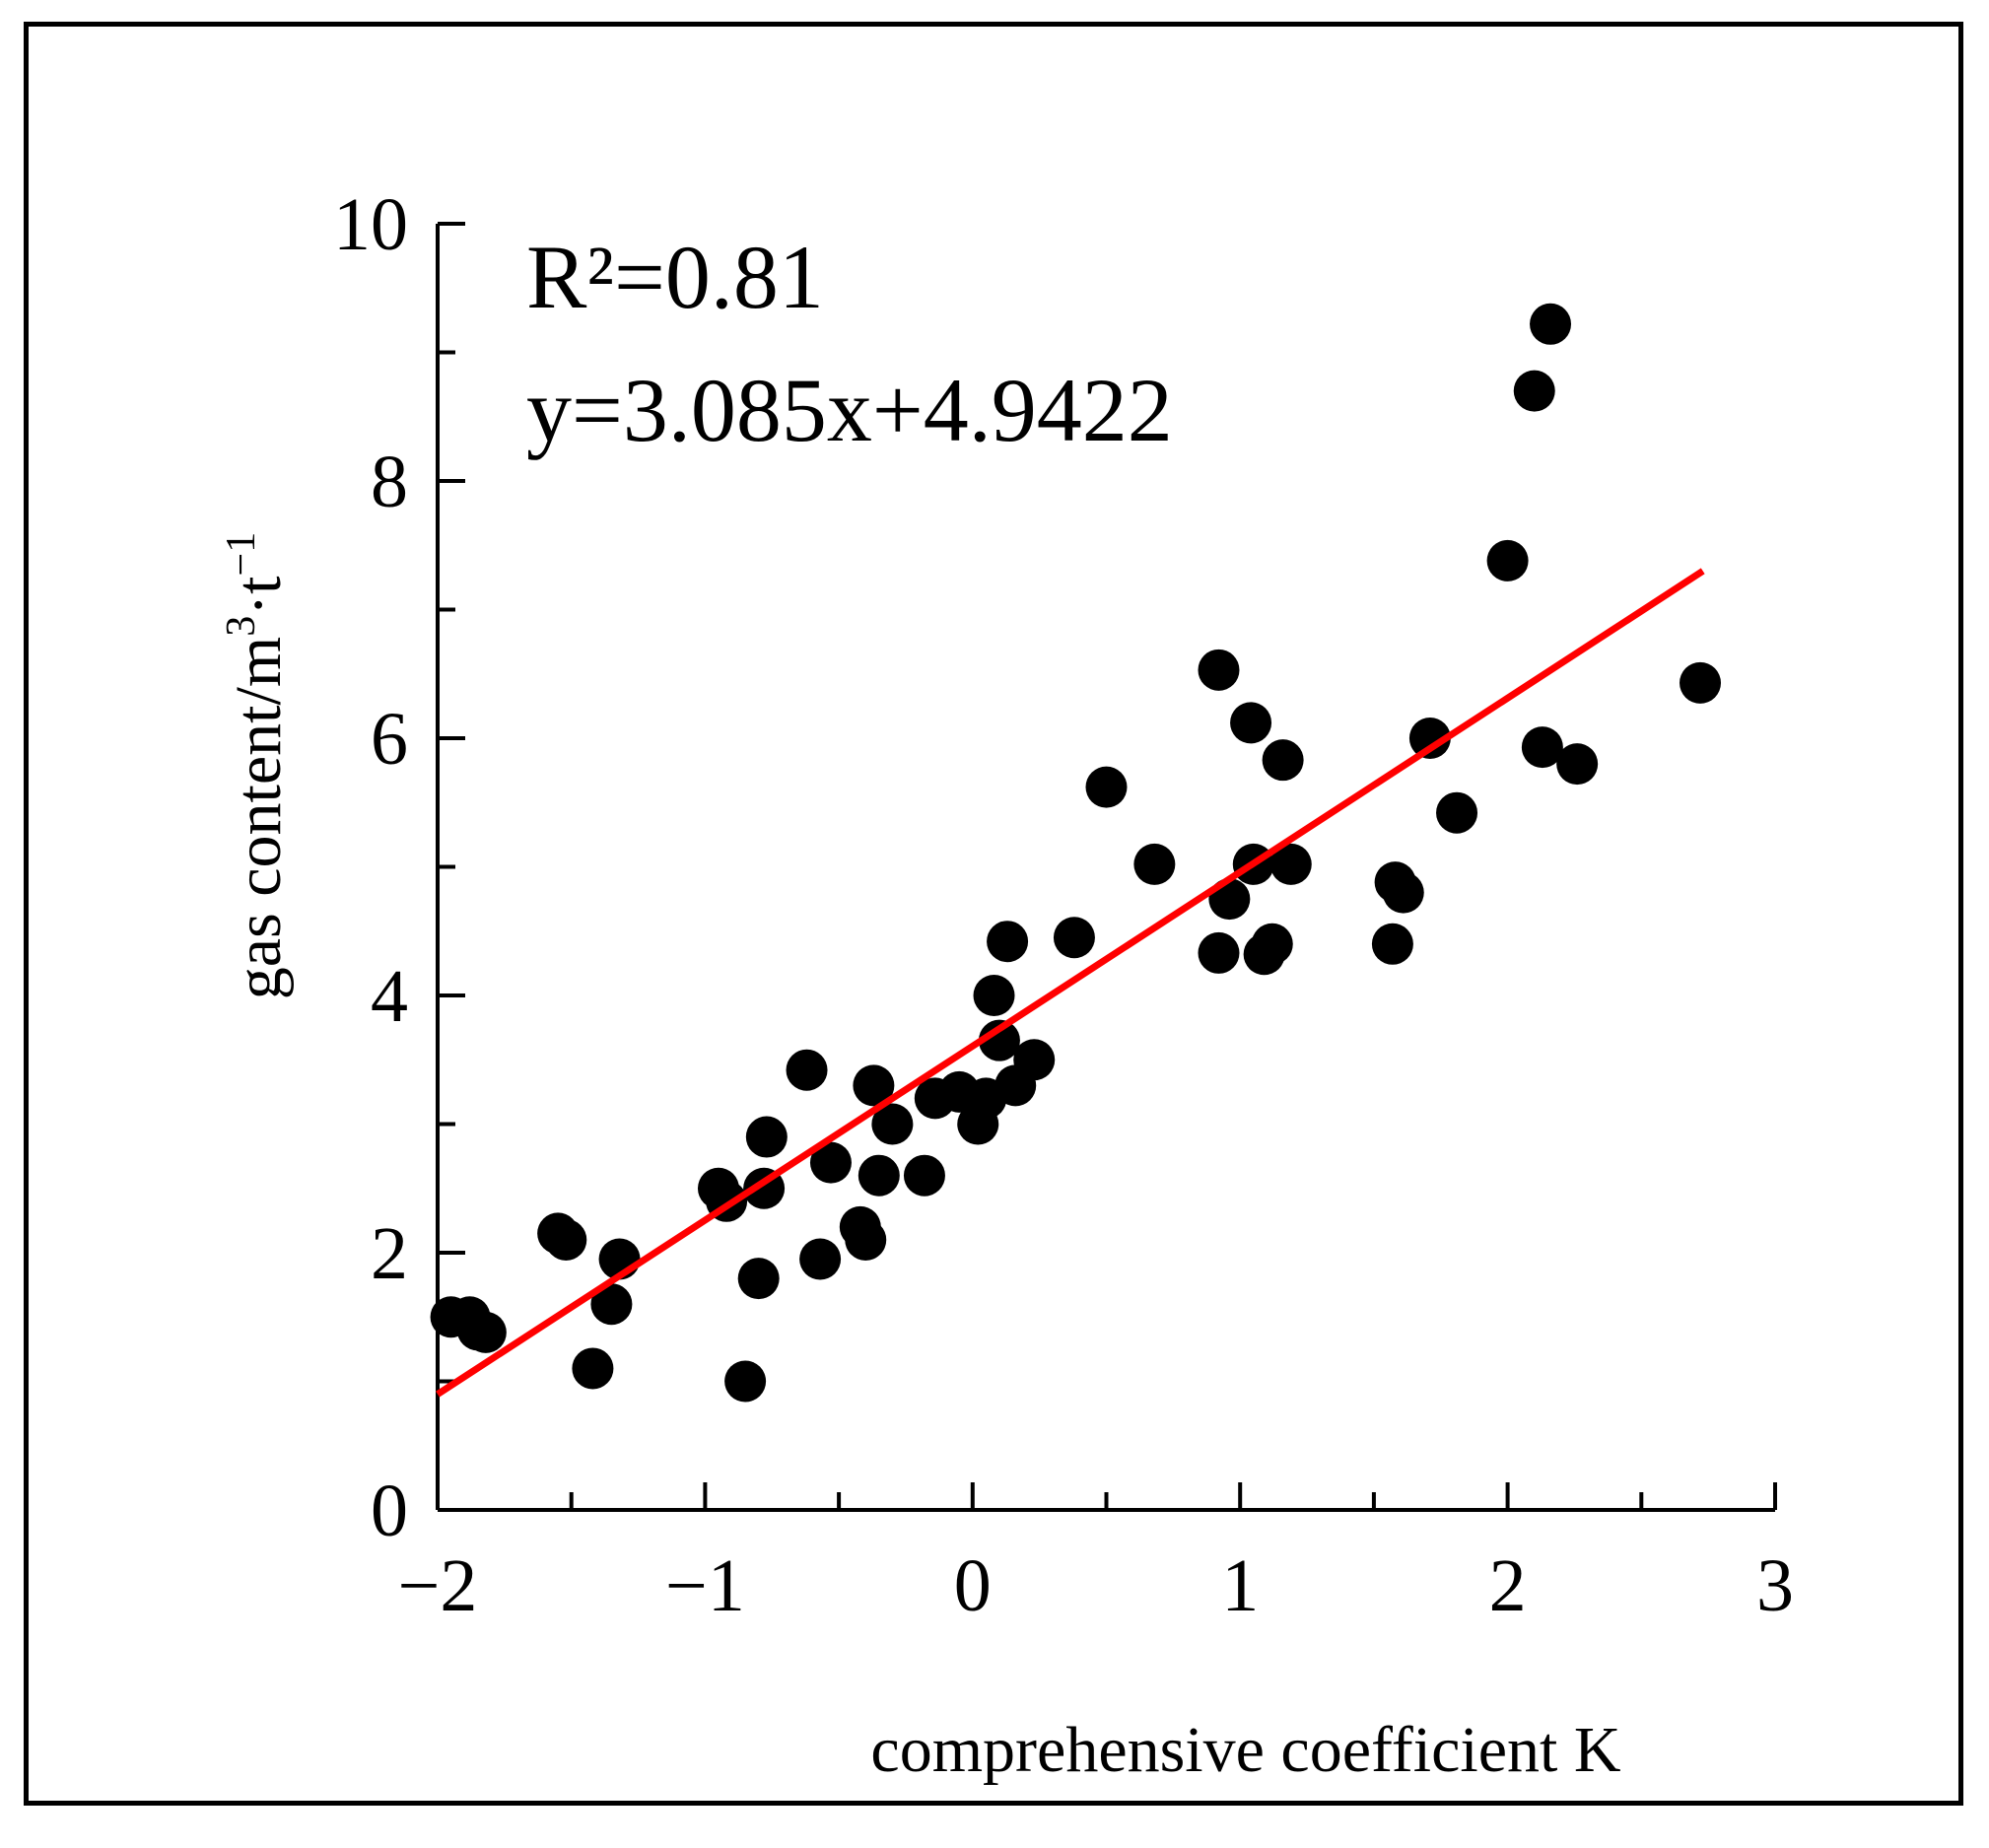 The width and height of the screenshot is (1989, 1848). I want to click on y-tick-label: 6, so click(389, 739).